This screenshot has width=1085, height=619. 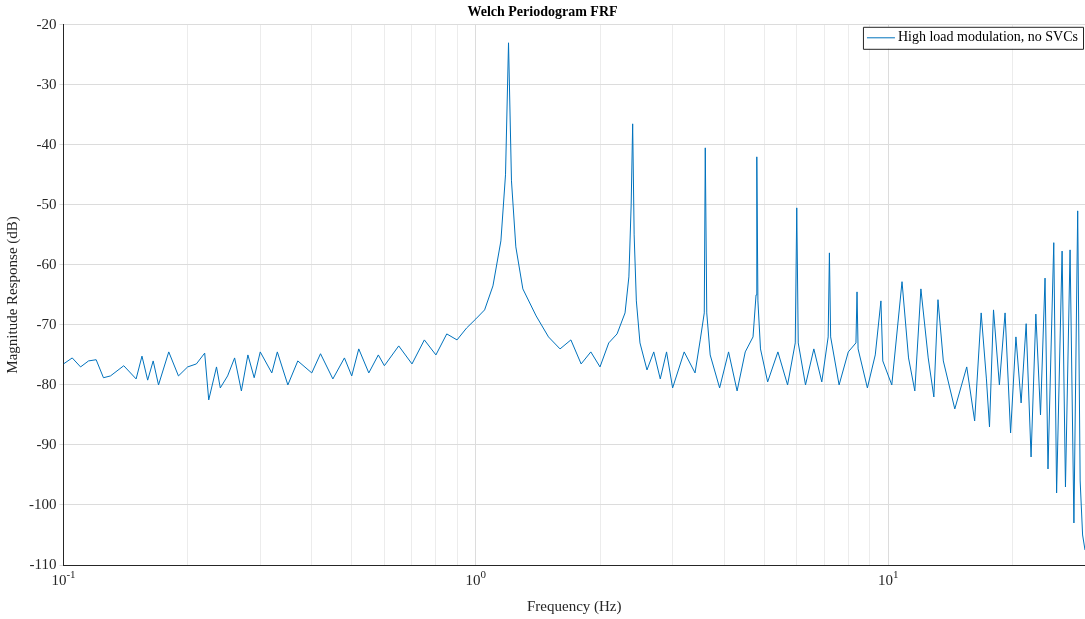 I want to click on y-tick-label: -20, so click(x=46, y=23).